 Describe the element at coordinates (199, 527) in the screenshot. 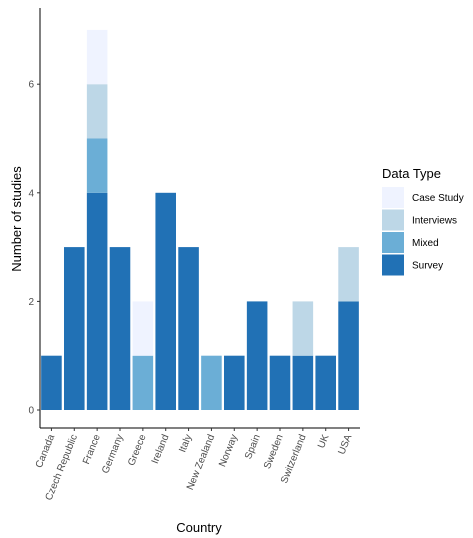

I see `x-axis-title: Country` at that location.